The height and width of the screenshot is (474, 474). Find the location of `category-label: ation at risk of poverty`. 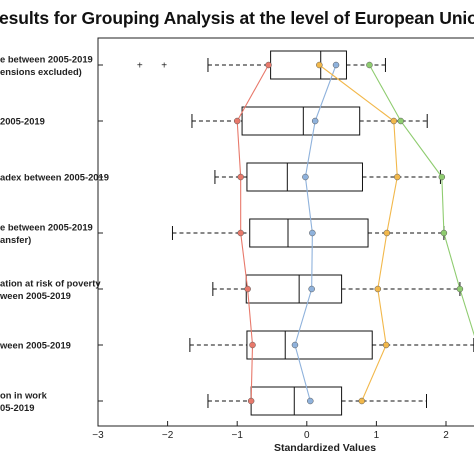

category-label: ation at risk of poverty is located at coordinates (50, 283).